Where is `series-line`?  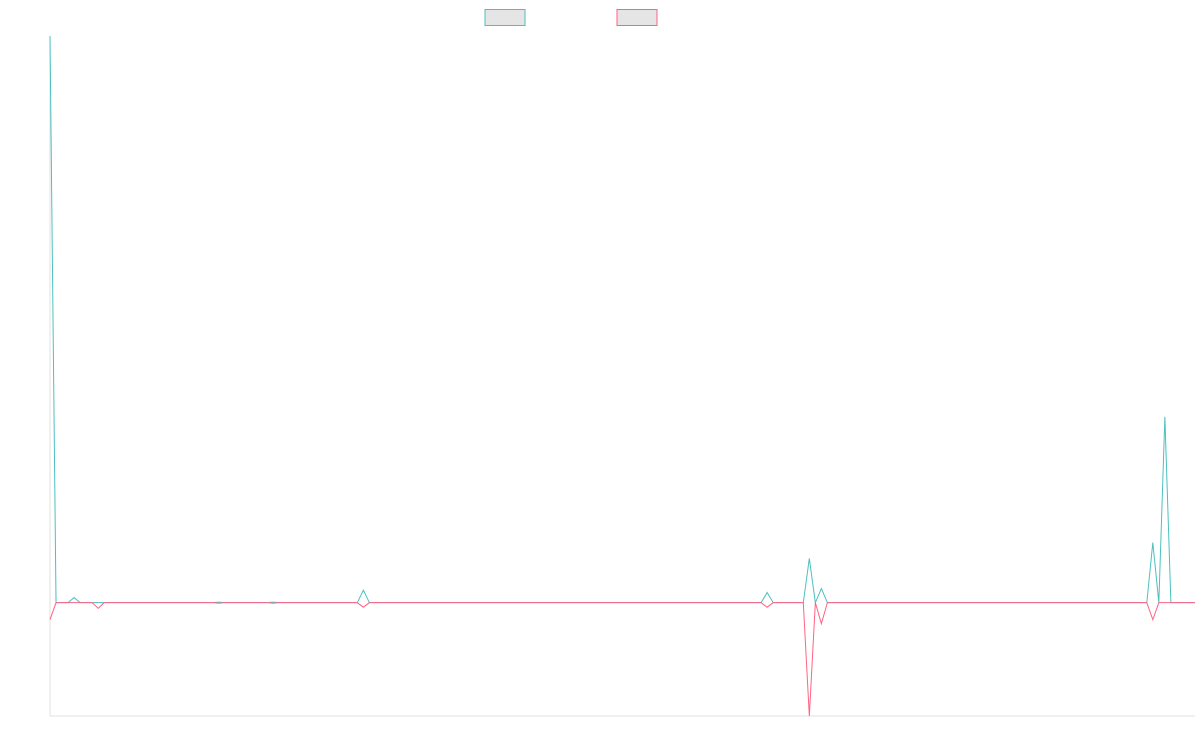 series-line is located at coordinates (622, 659).